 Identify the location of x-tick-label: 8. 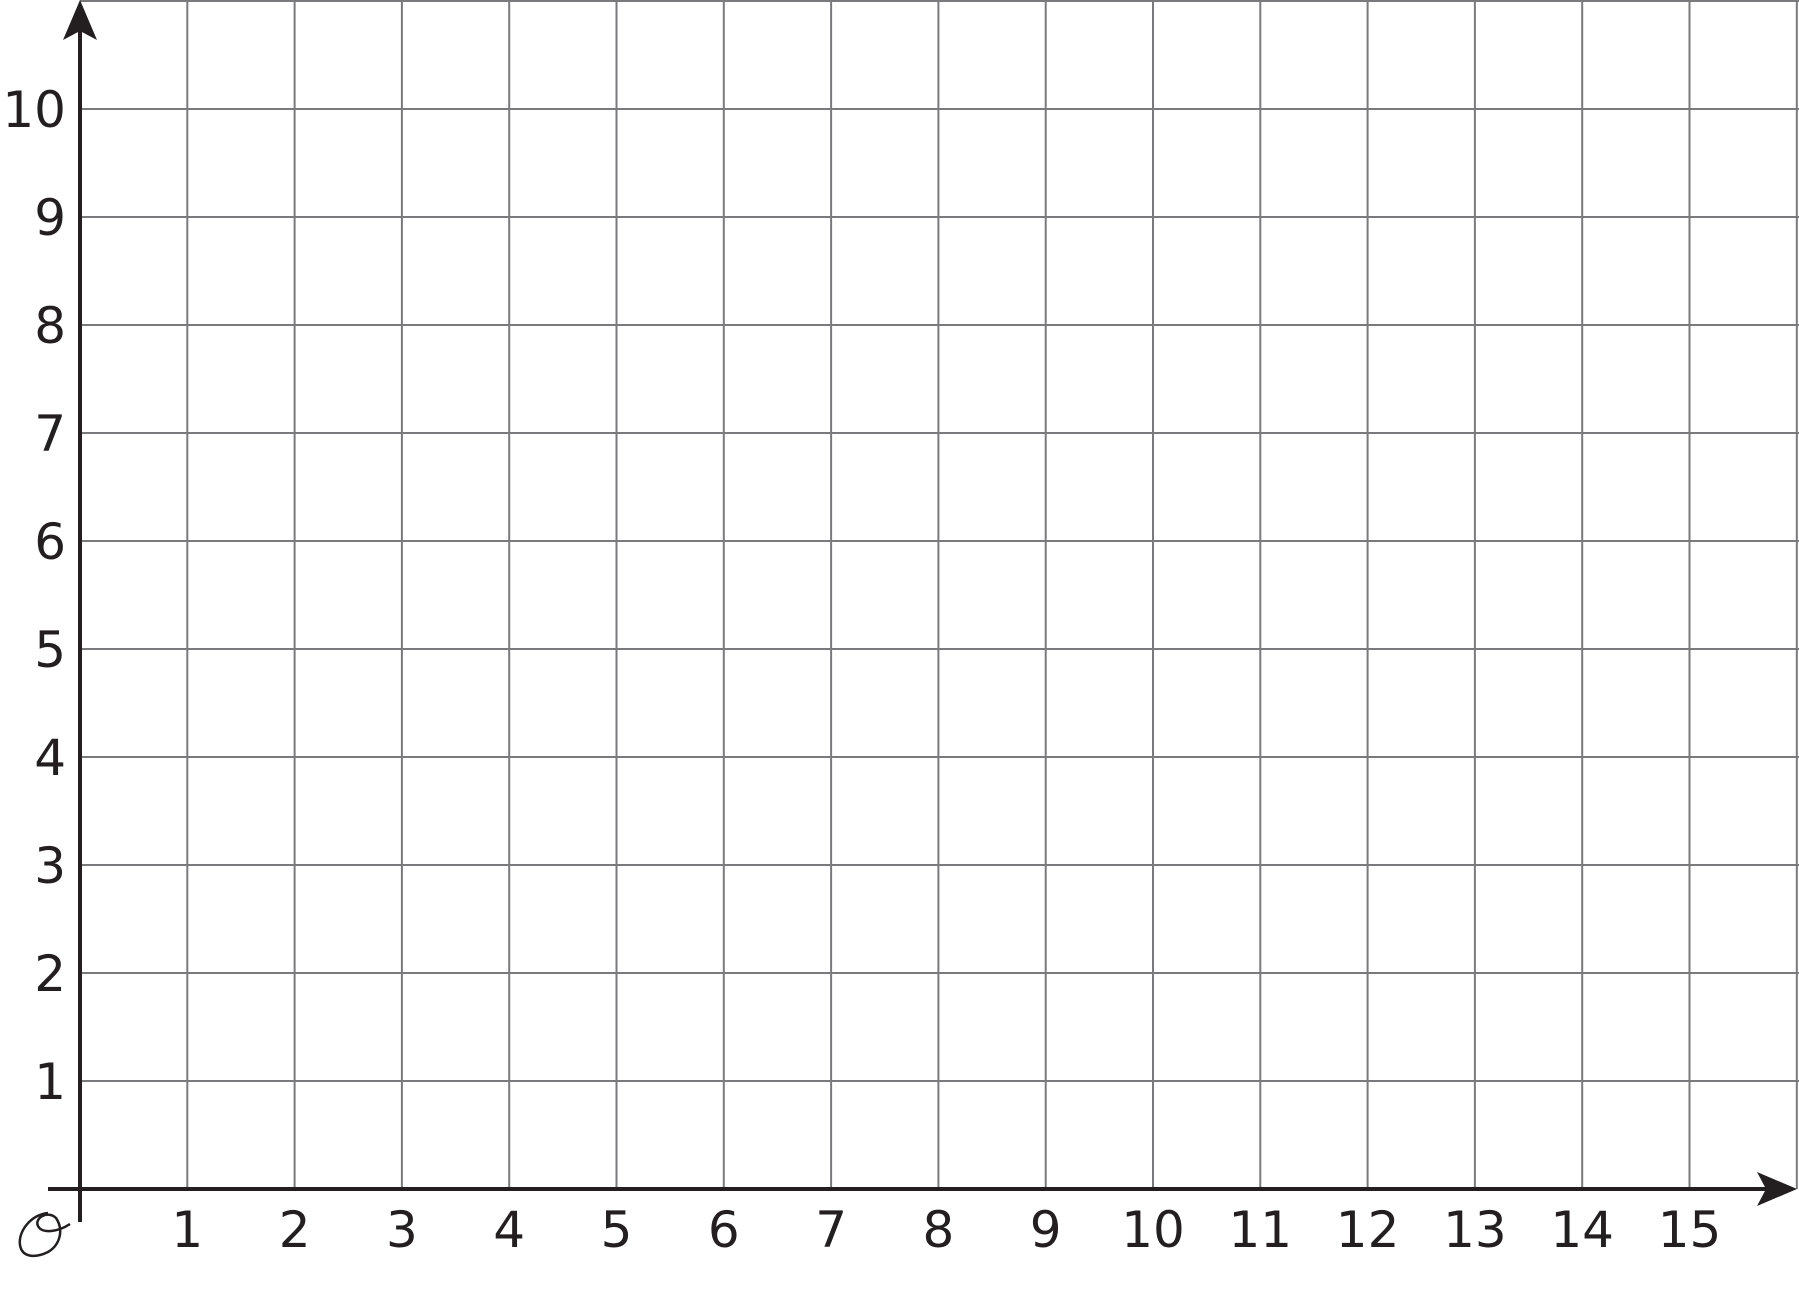
(938, 1230).